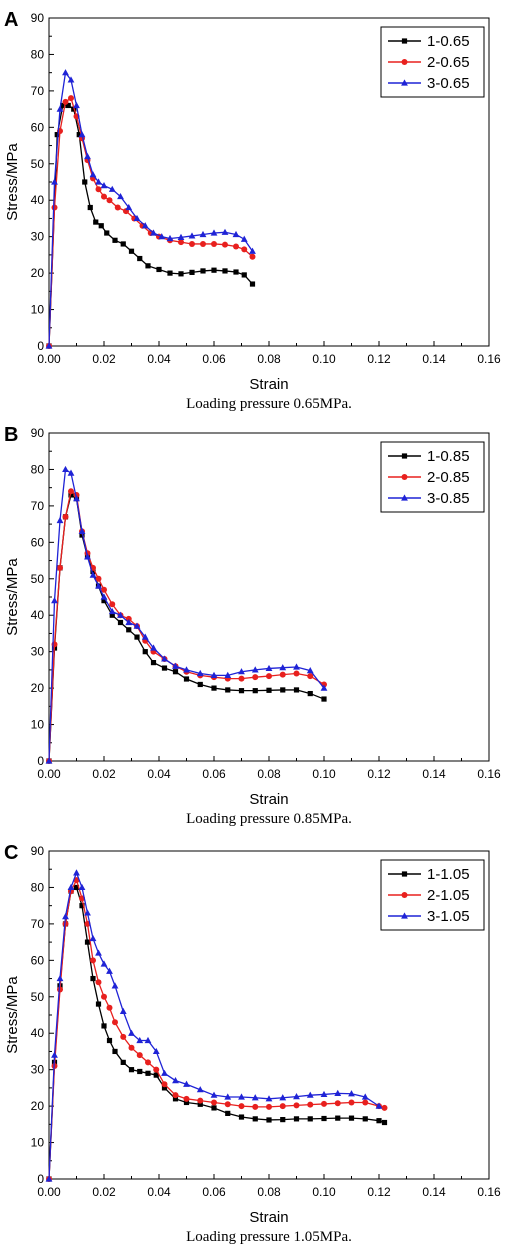 The height and width of the screenshot is (1247, 505). What do you see at coordinates (38, 997) in the screenshot?
I see `y-tick-label: 50` at bounding box center [38, 997].